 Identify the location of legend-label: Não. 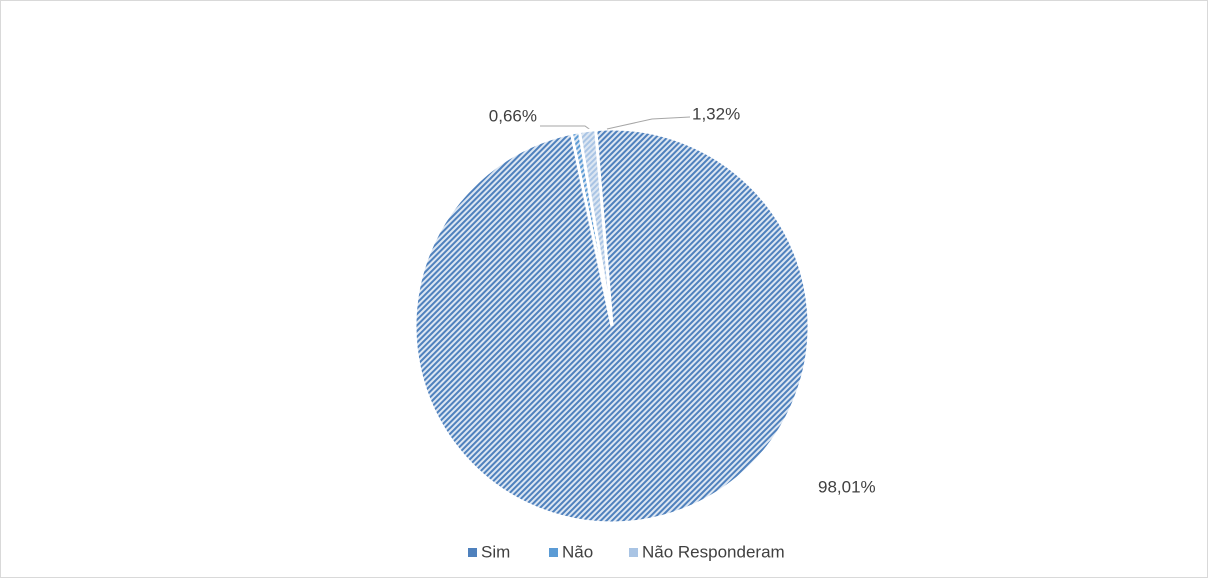
(577, 551).